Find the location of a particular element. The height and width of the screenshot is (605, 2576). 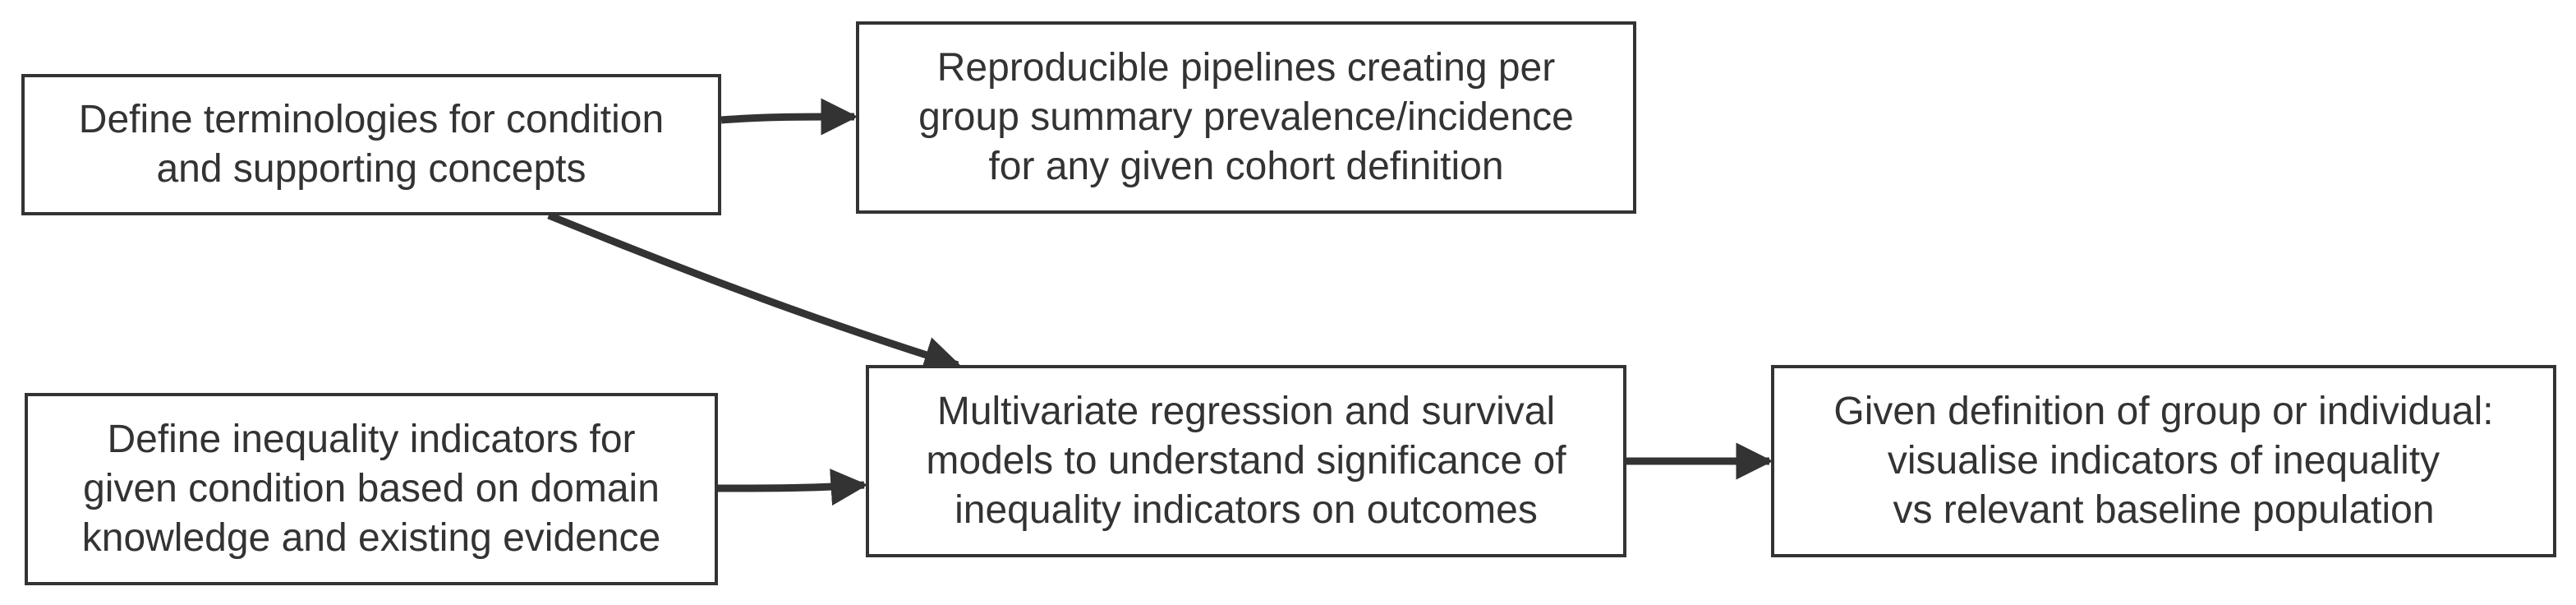

node-text-line: given condition based on domain is located at coordinates (371, 488).